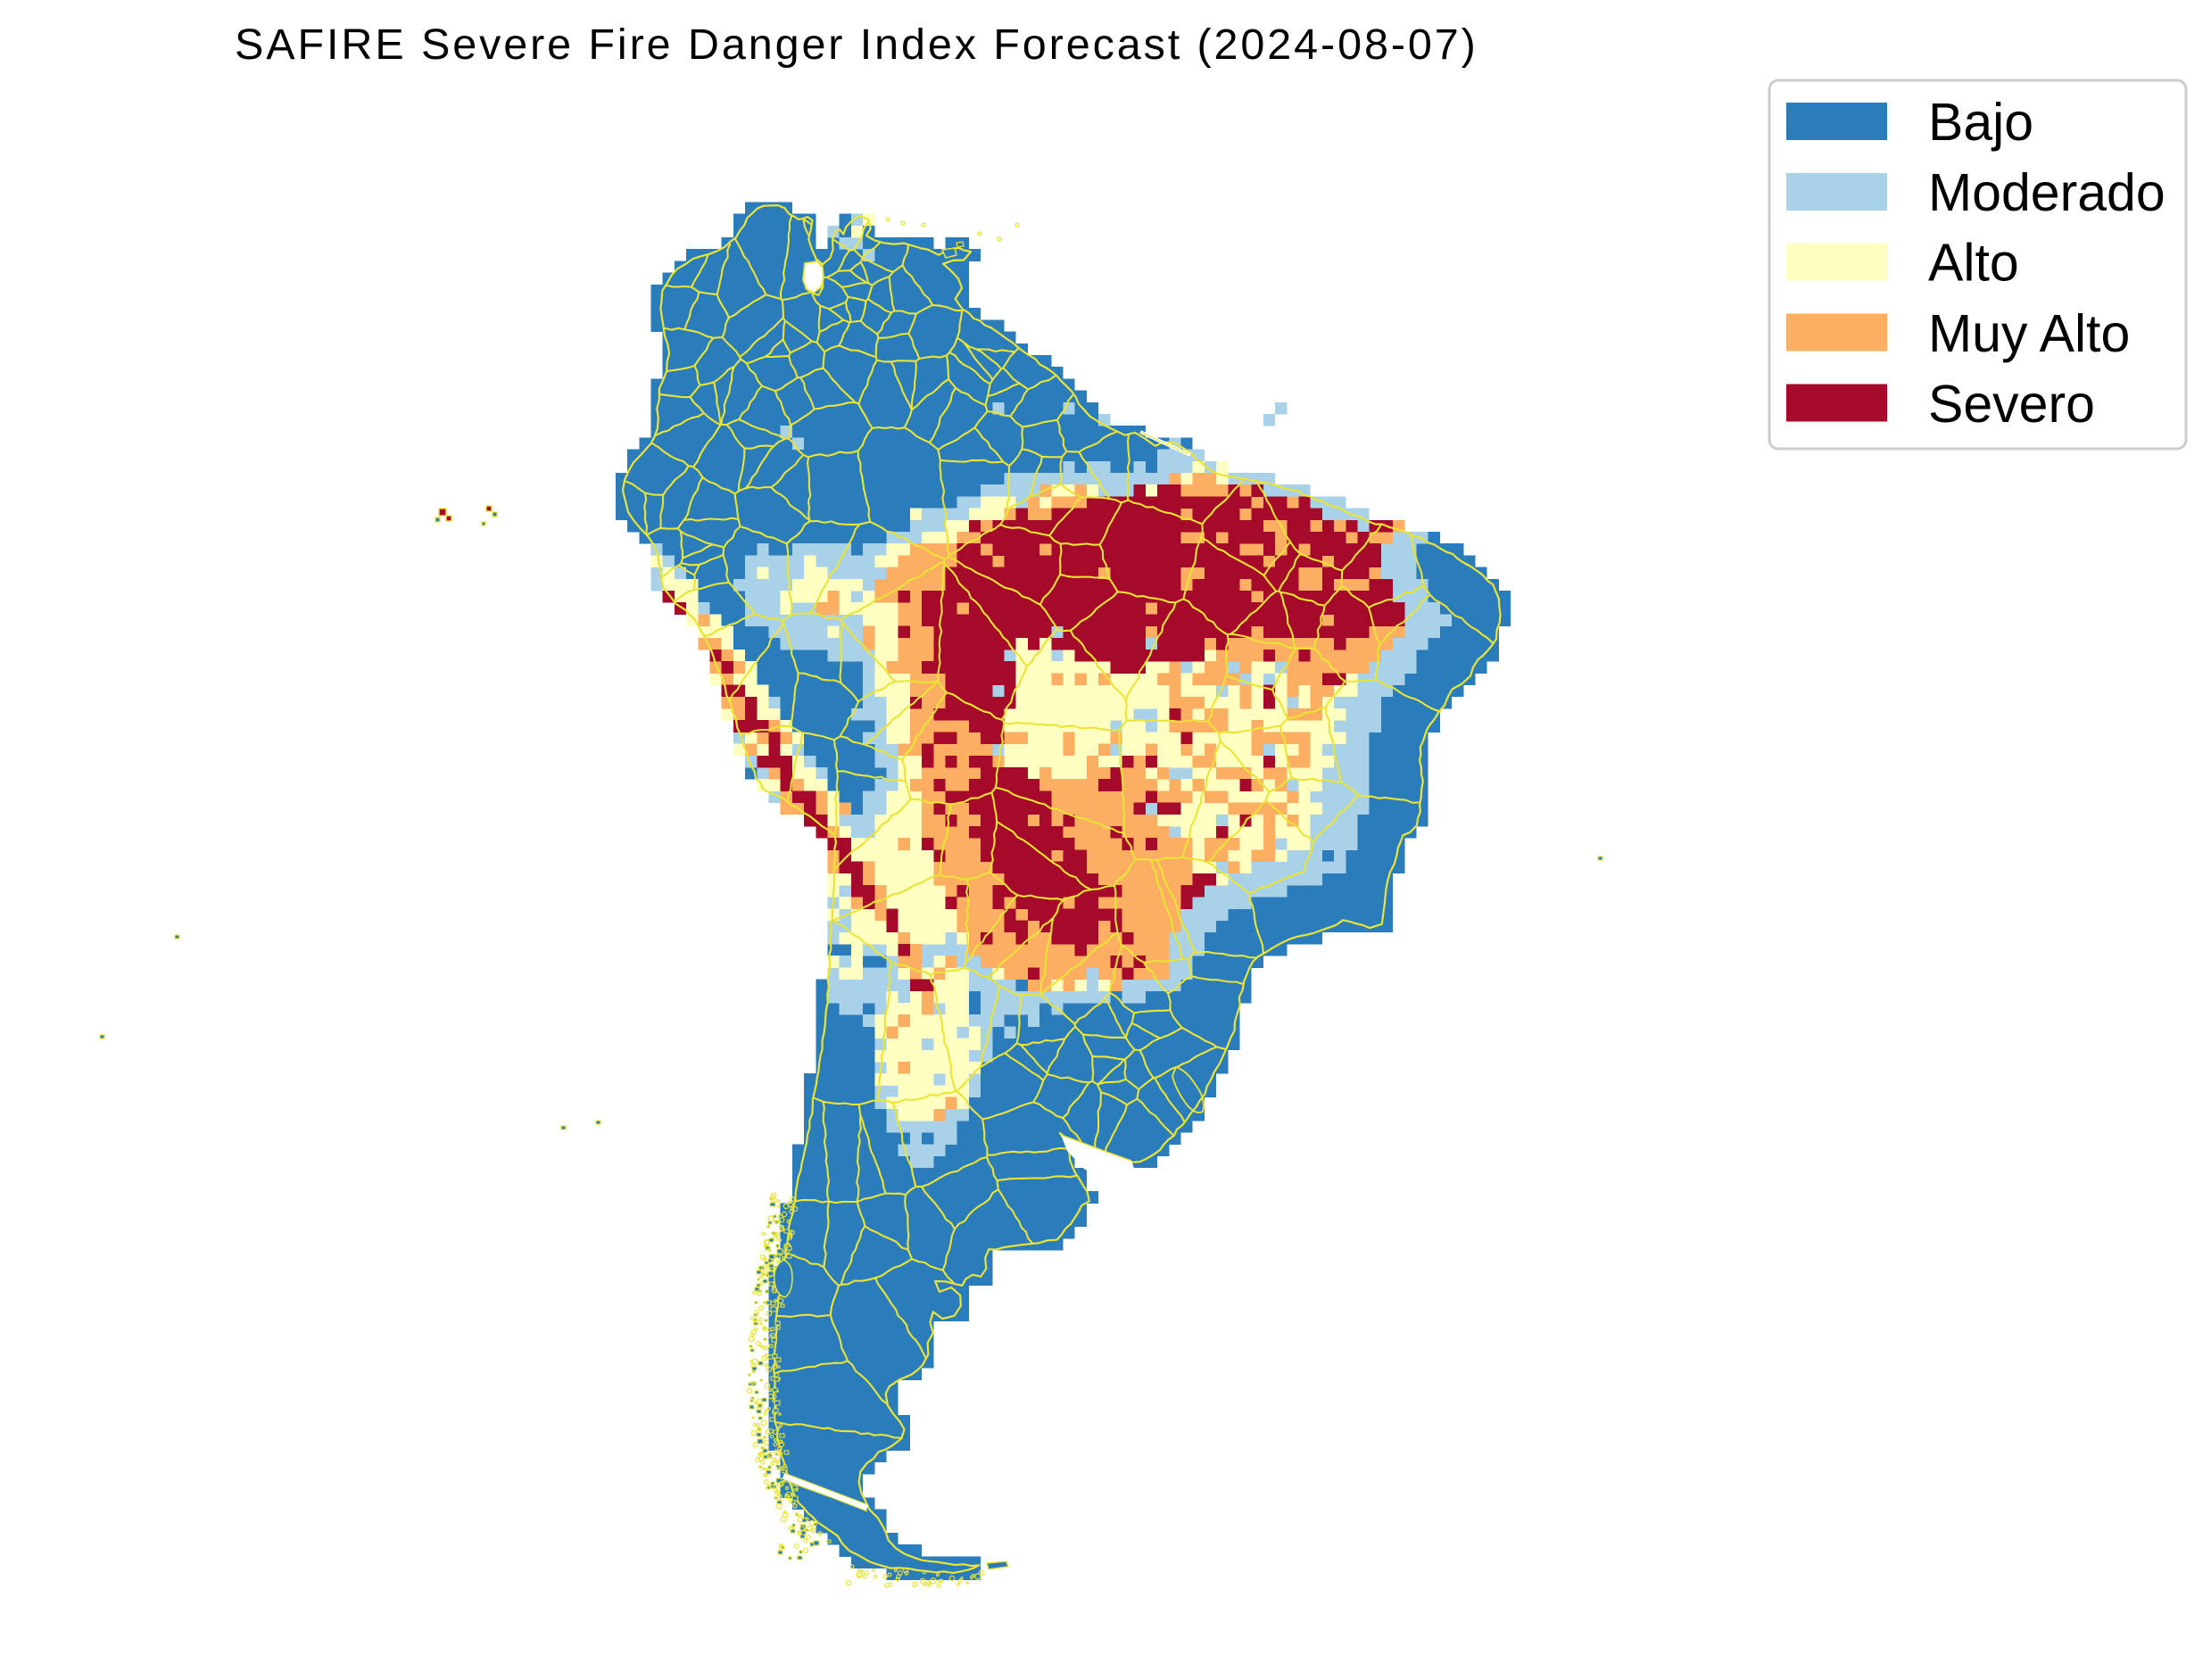  Describe the element at coordinates (1973, 263) in the screenshot. I see `svg-text: Alto` at that location.